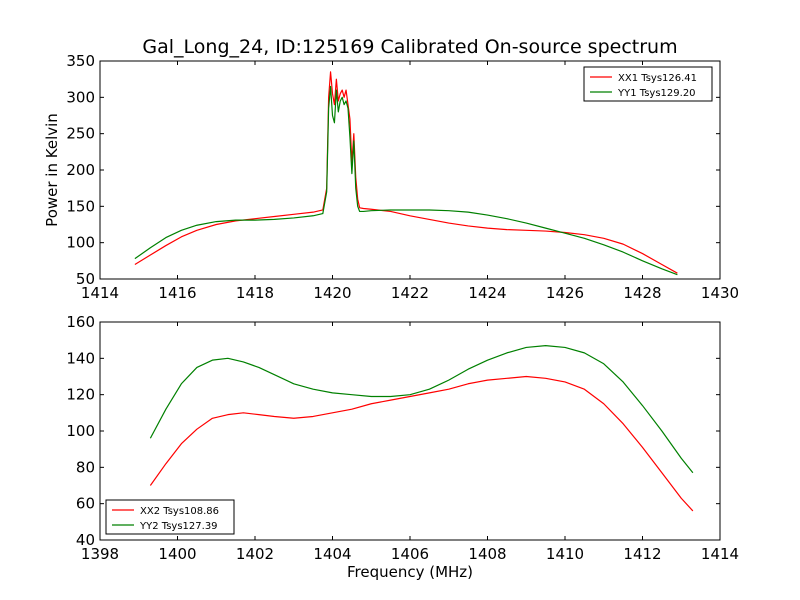 This screenshot has width=800, height=600. I want to click on x-axis-label: Frequency (MHz), so click(410, 572).